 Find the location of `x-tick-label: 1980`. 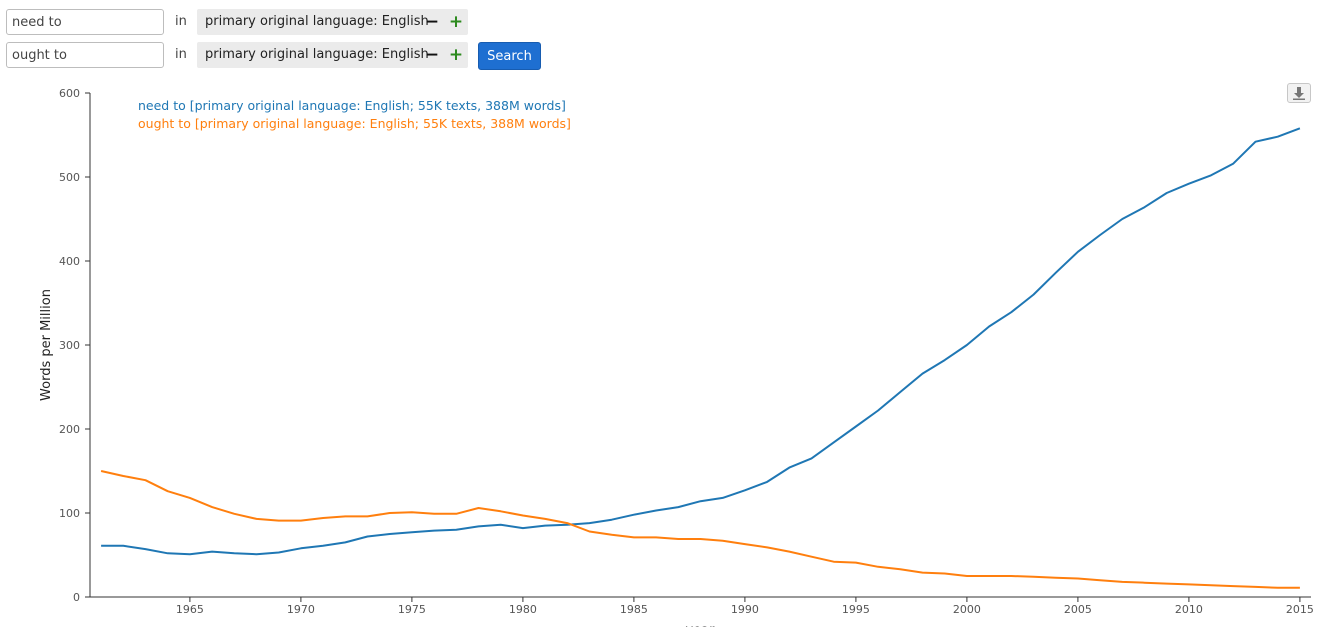

x-tick-label: 1980 is located at coordinates (523, 609).